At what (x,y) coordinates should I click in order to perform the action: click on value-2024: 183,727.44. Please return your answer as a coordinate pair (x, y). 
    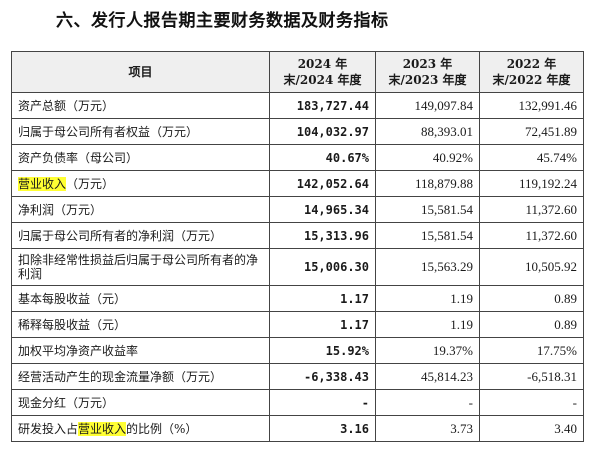
    Looking at the image, I should click on (322, 105).